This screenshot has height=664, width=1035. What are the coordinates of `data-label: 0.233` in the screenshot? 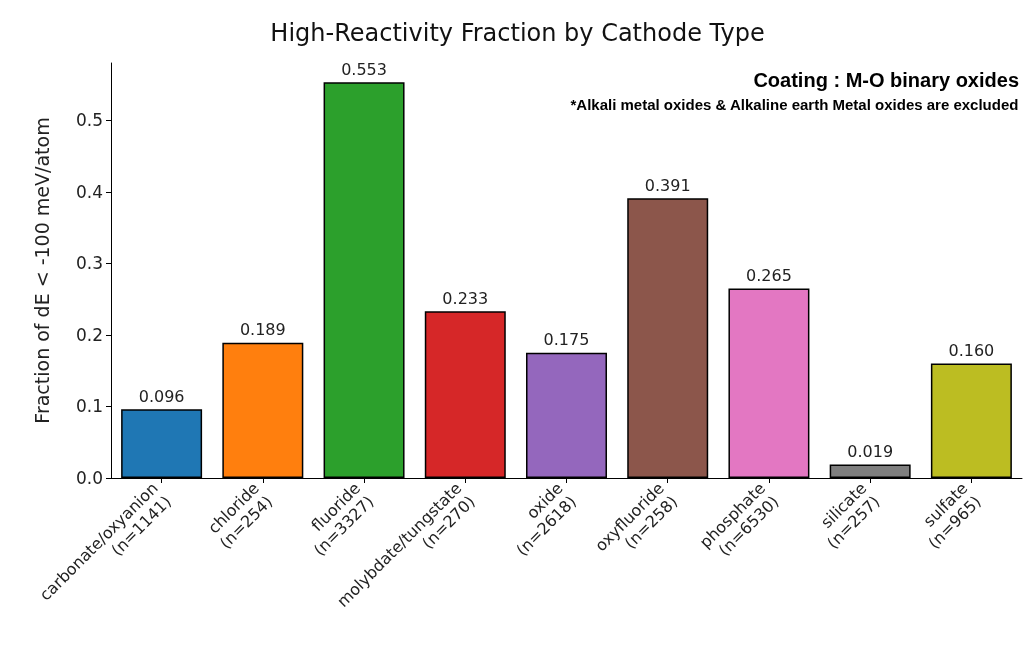 It's located at (465, 298).